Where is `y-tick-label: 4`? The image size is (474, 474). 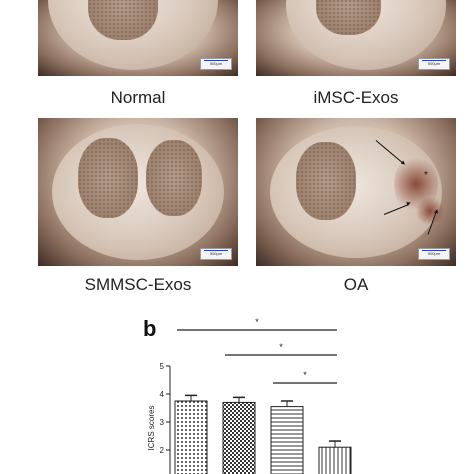
y-tick-label: 4 is located at coordinates (162, 394).